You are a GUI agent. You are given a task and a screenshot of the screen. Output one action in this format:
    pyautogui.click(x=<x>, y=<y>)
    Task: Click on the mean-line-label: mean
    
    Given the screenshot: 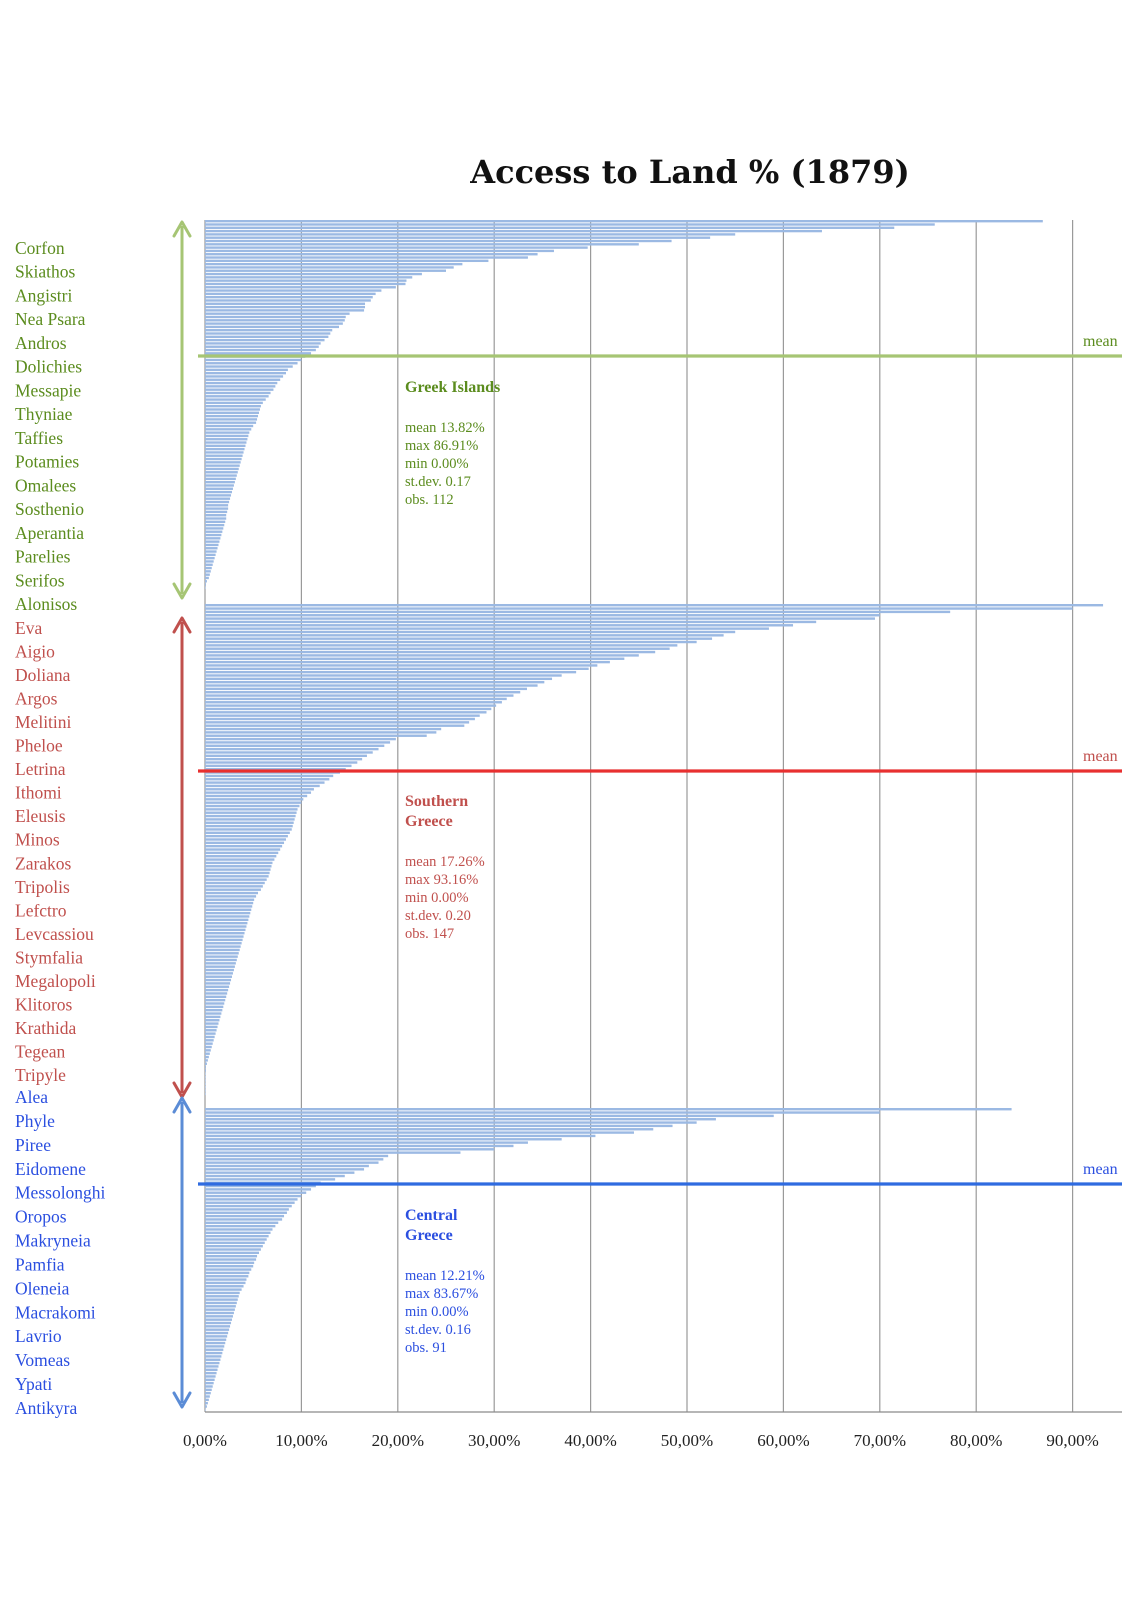 What is the action you would take?
    pyautogui.click(x=1100, y=1169)
    